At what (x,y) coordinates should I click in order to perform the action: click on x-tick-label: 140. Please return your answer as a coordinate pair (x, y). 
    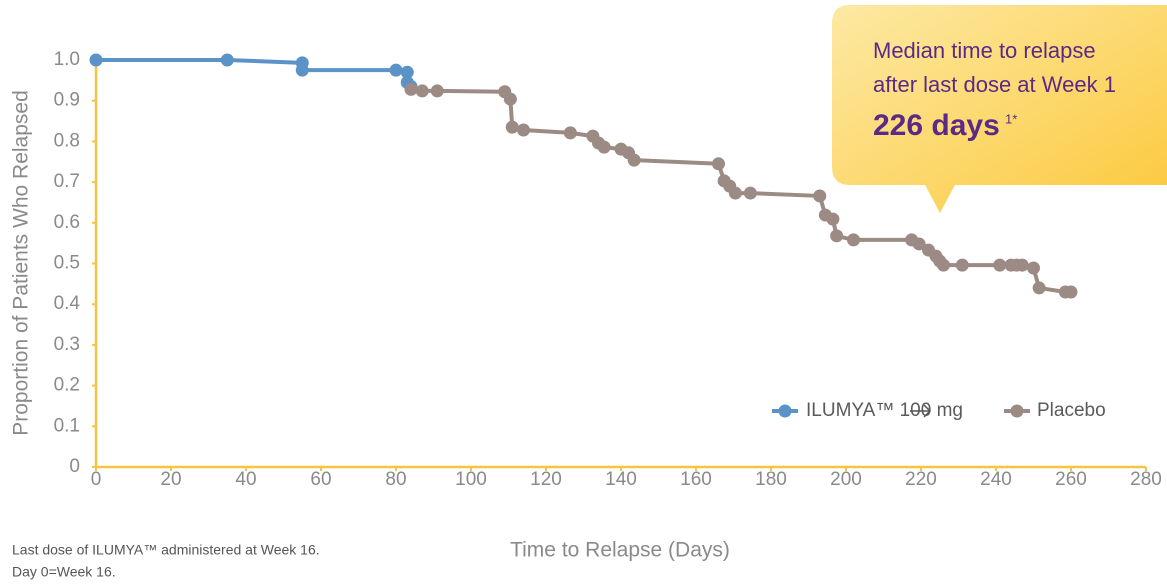
    Looking at the image, I should click on (621, 479).